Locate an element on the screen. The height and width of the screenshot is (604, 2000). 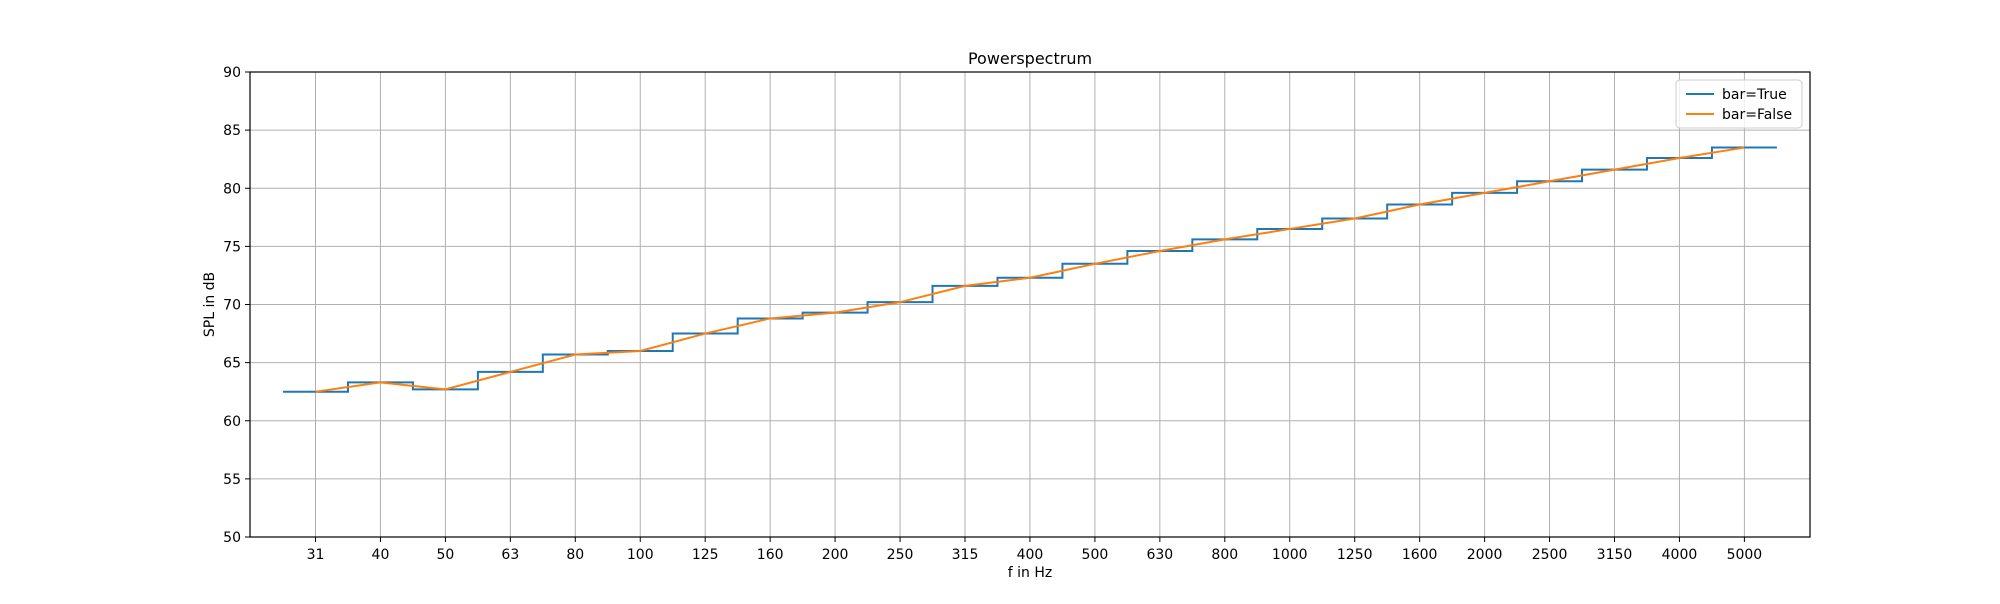
y-tick-label: 75 is located at coordinates (232, 247).